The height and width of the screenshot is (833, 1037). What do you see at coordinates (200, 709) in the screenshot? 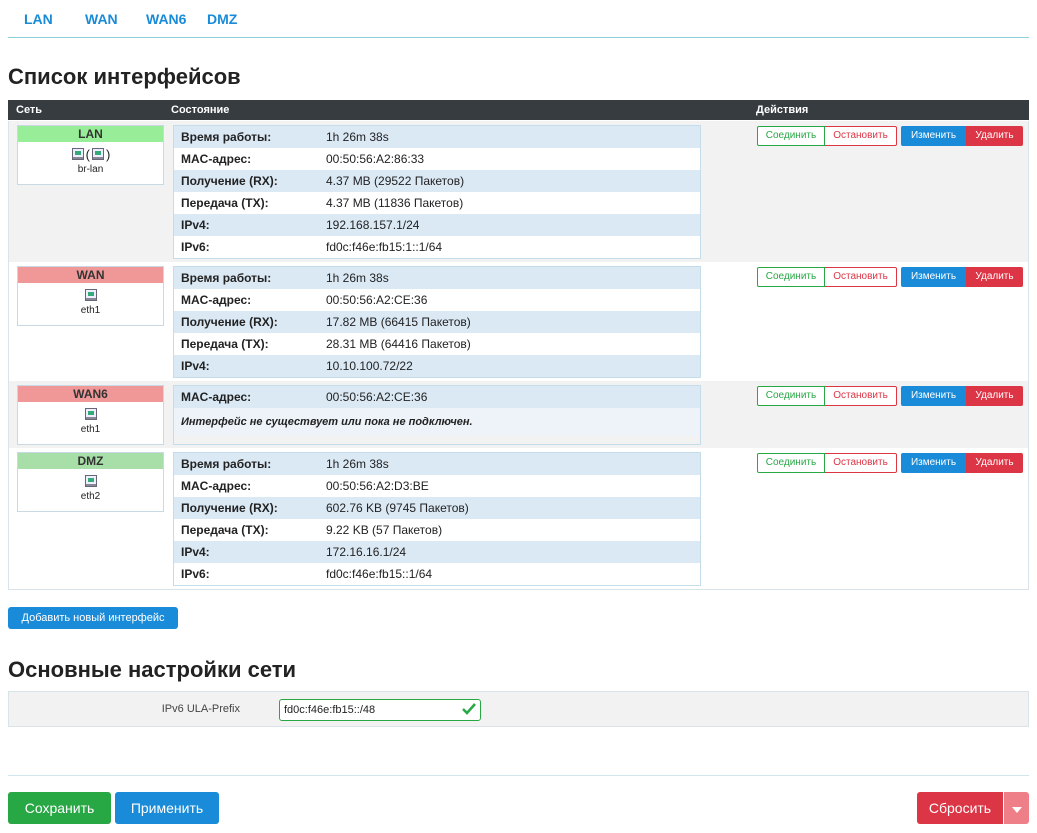
I see `field-label: IPv6 ULA-Prefix` at bounding box center [200, 709].